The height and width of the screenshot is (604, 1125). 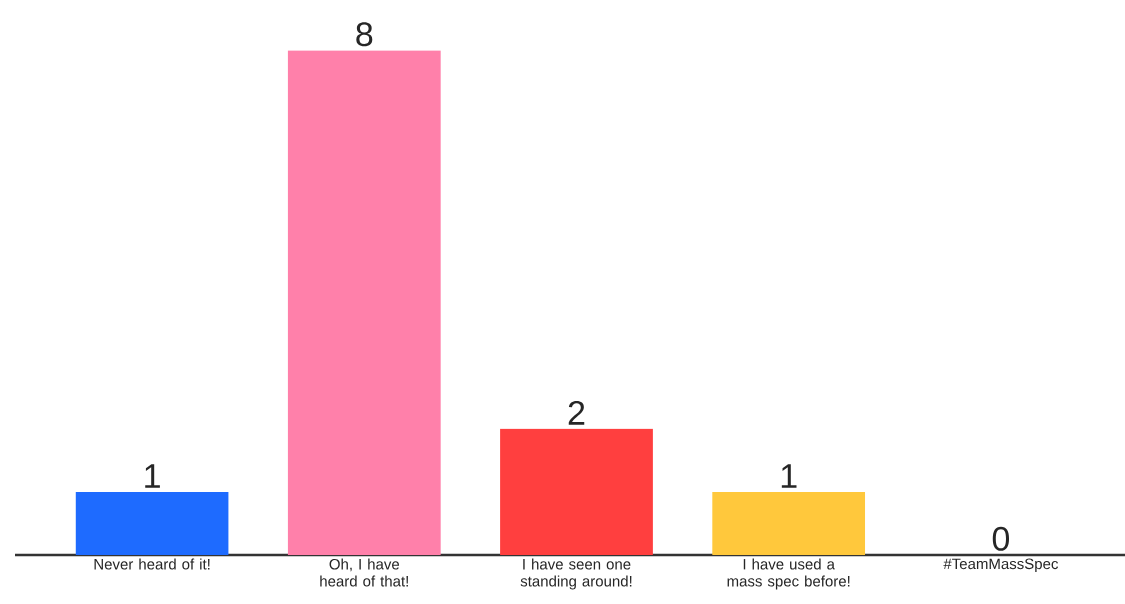 What do you see at coordinates (364, 34) in the screenshot?
I see `data-label: 8` at bounding box center [364, 34].